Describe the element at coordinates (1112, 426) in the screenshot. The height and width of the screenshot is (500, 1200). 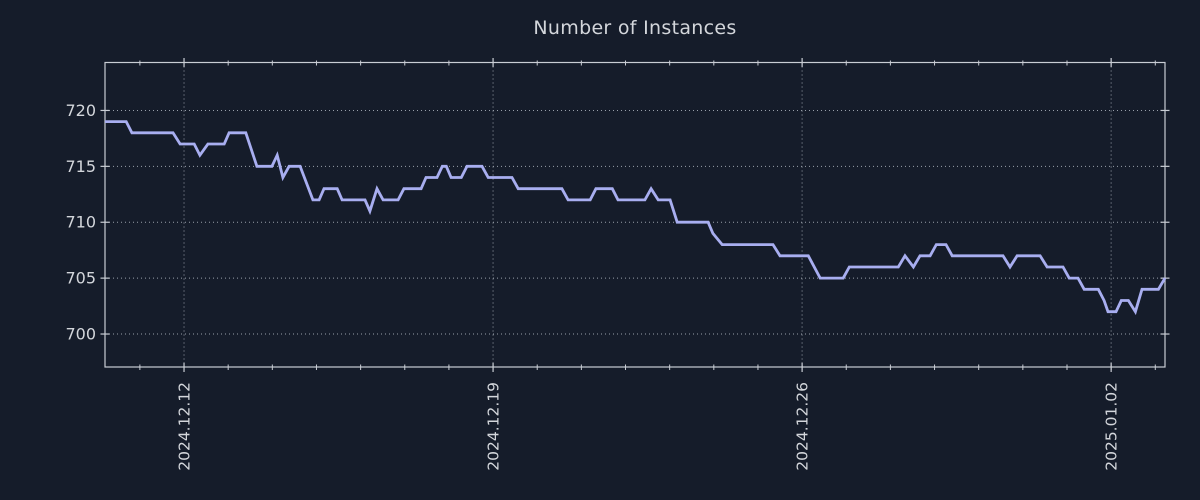
I see `x-tick-label: 2025.01.02` at that location.